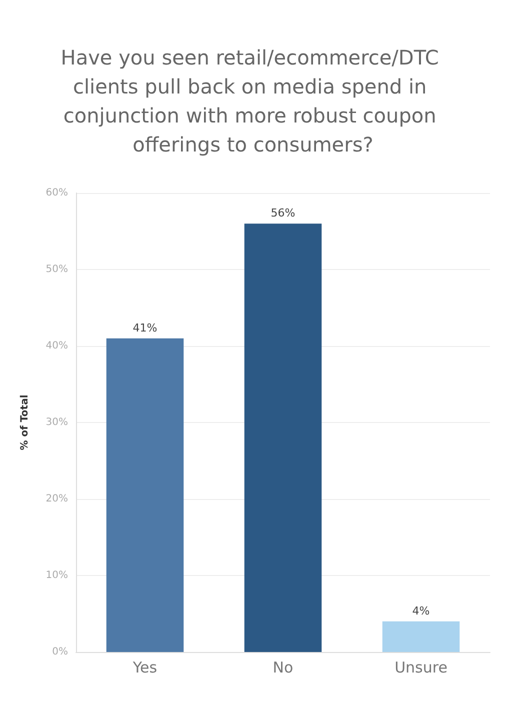 The image size is (506, 705). I want to click on y-tick-label: 0%, so click(60, 652).